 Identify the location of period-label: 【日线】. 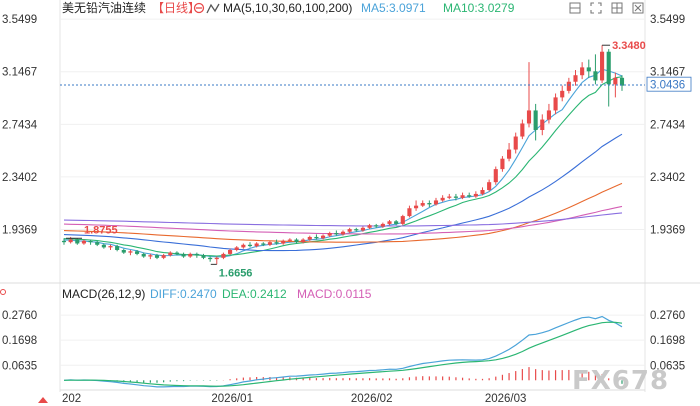
(176, 8).